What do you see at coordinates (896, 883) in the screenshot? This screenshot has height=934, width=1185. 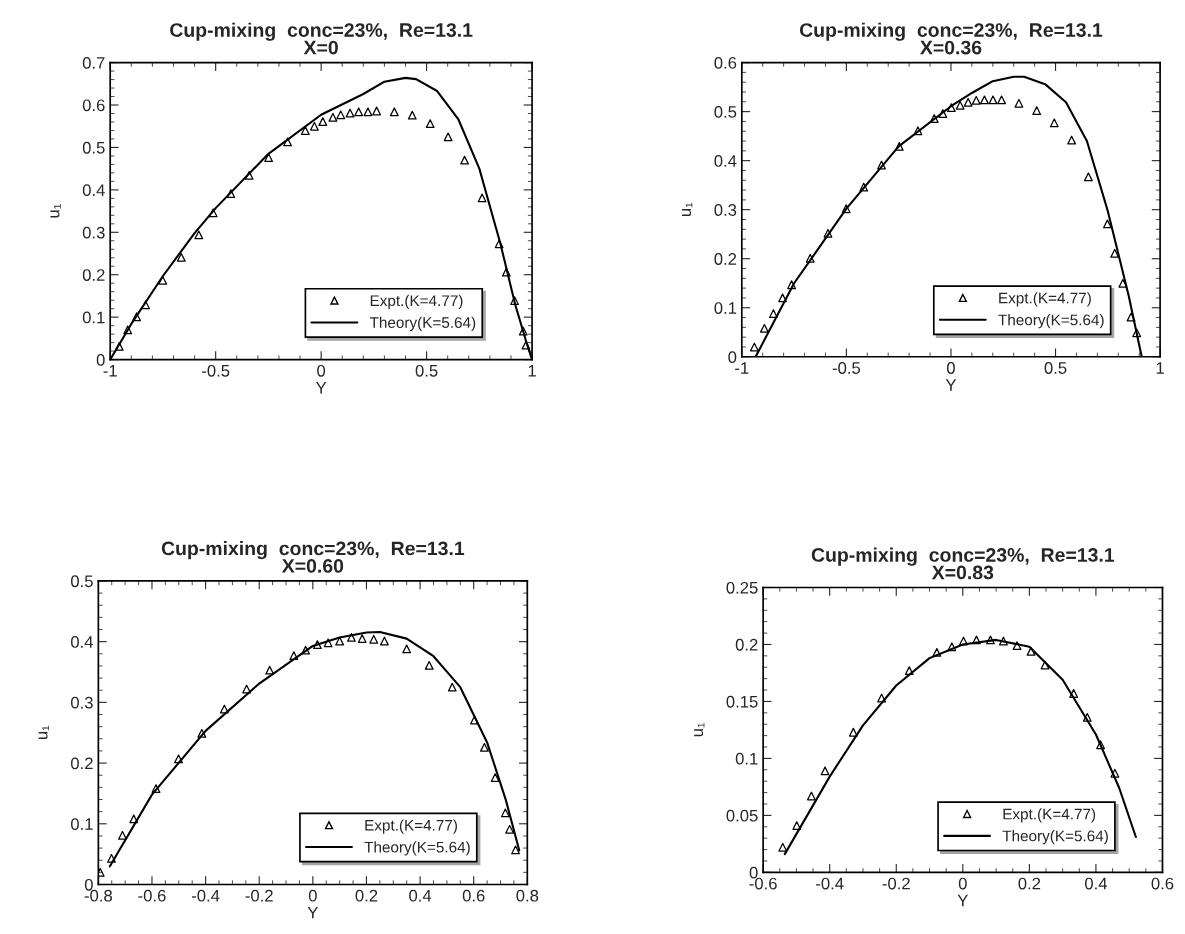 I see `x-tick-label: -0.2` at bounding box center [896, 883].